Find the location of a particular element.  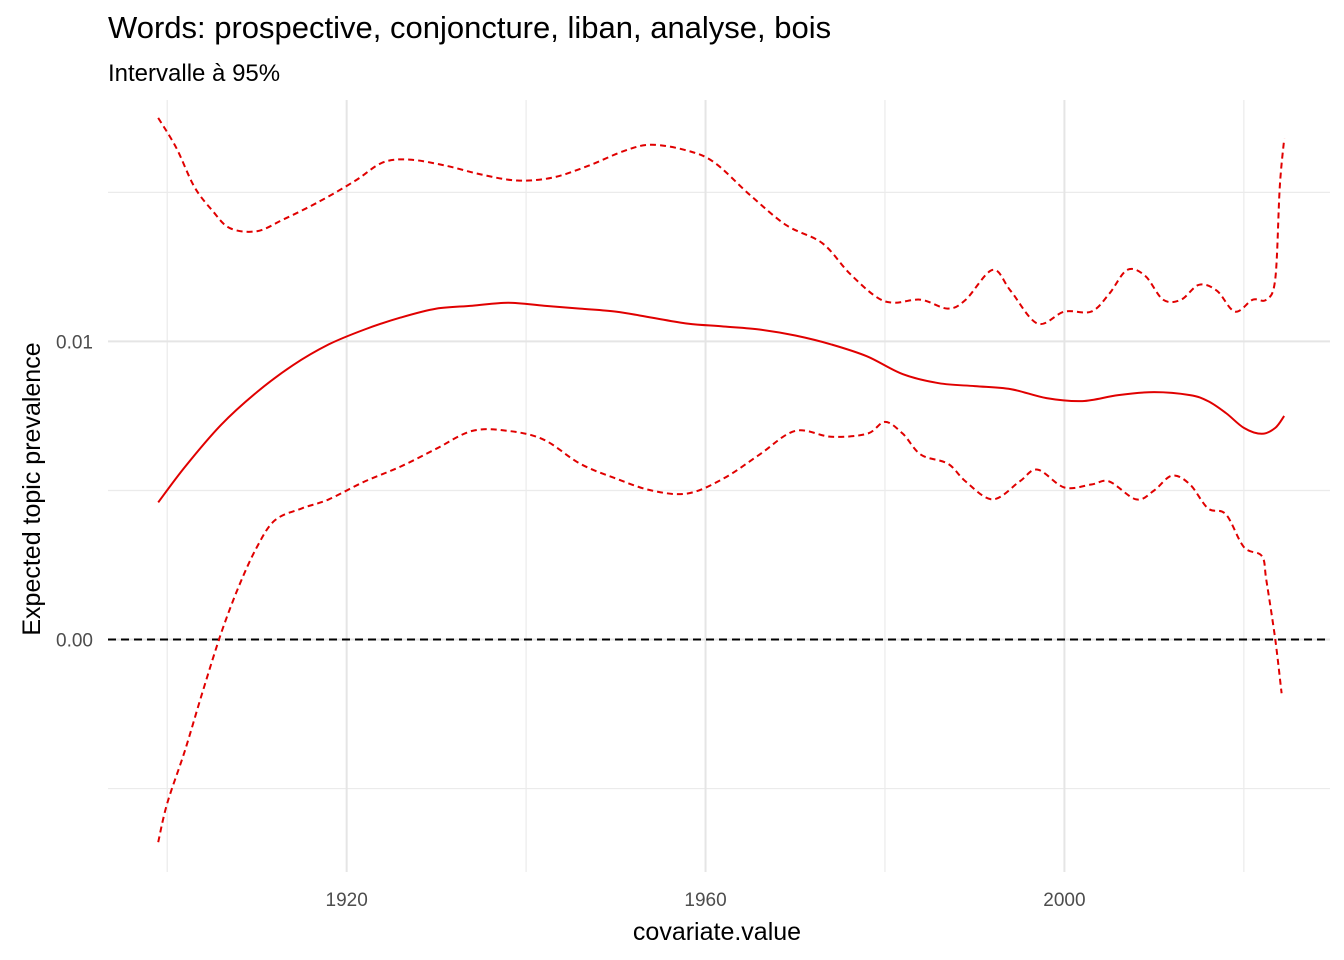

x-tick-label: 1960 is located at coordinates (705, 900).